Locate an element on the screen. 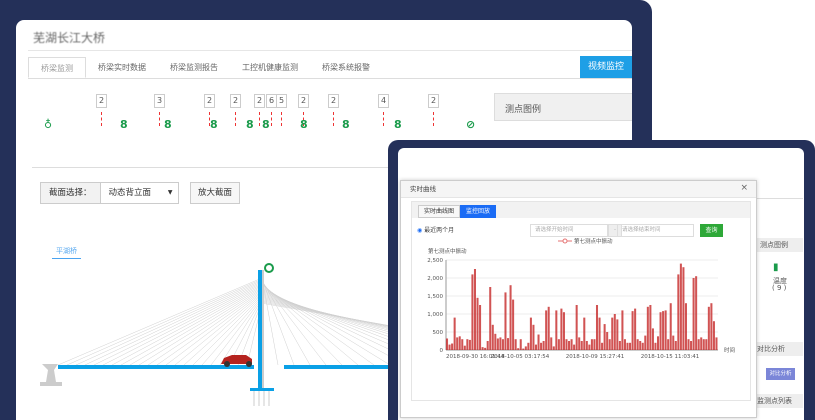  page-title: 芜湖长江大桥 is located at coordinates (69, 38).